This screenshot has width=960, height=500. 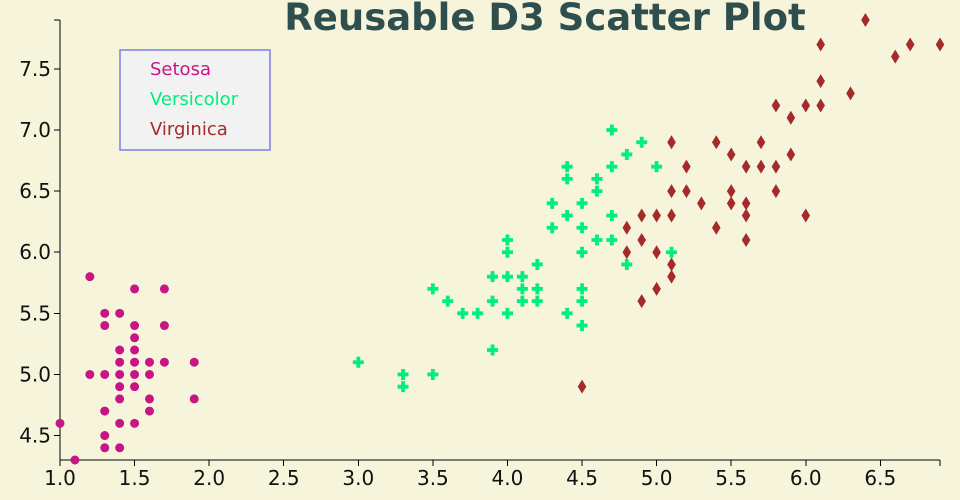 I want to click on y-tick-label: 6.5, so click(x=35, y=191).